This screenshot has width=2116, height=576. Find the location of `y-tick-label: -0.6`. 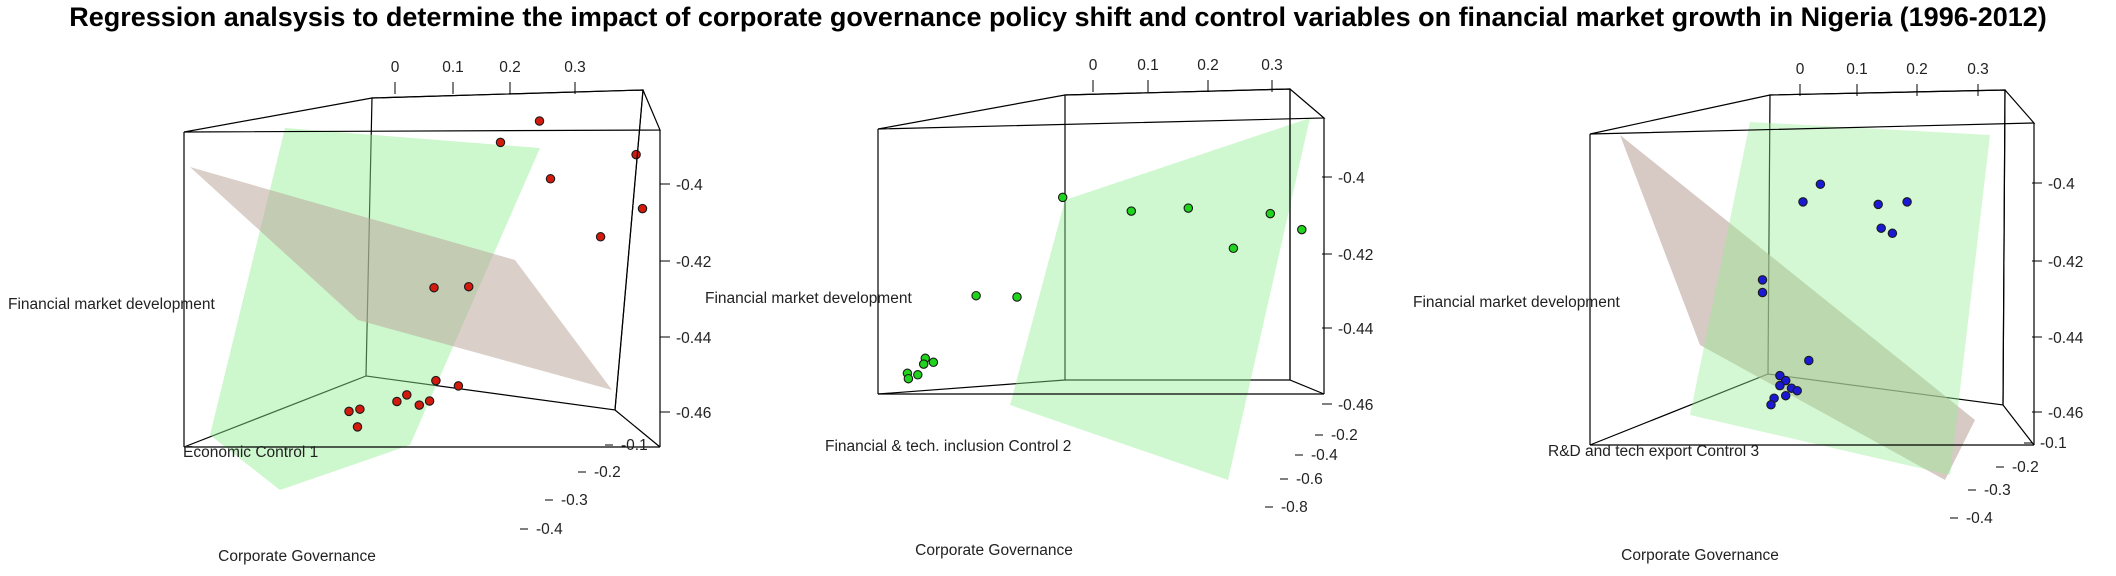

y-tick-label: -0.6 is located at coordinates (1309, 479).